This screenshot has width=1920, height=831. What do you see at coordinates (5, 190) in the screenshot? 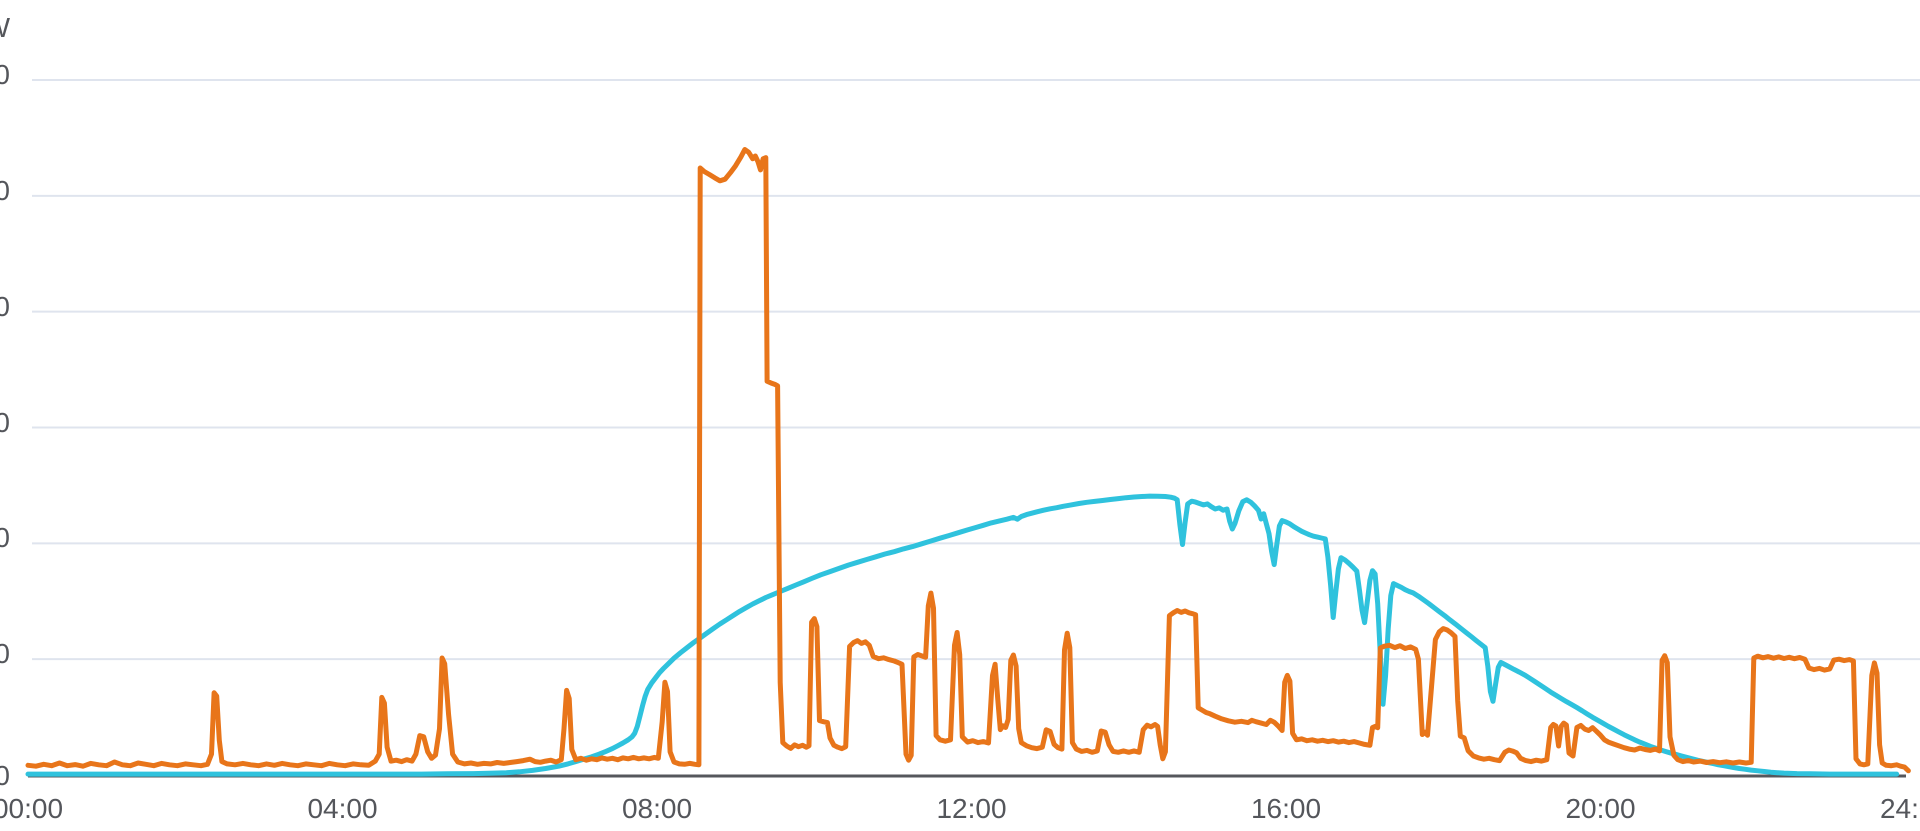
I see `y-tick-label-2500: 2500` at bounding box center [5, 190].